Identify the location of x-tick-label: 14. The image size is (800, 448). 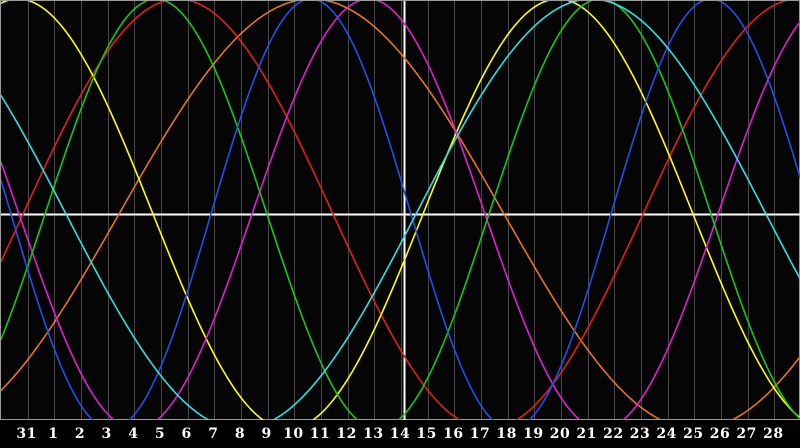
(400, 434).